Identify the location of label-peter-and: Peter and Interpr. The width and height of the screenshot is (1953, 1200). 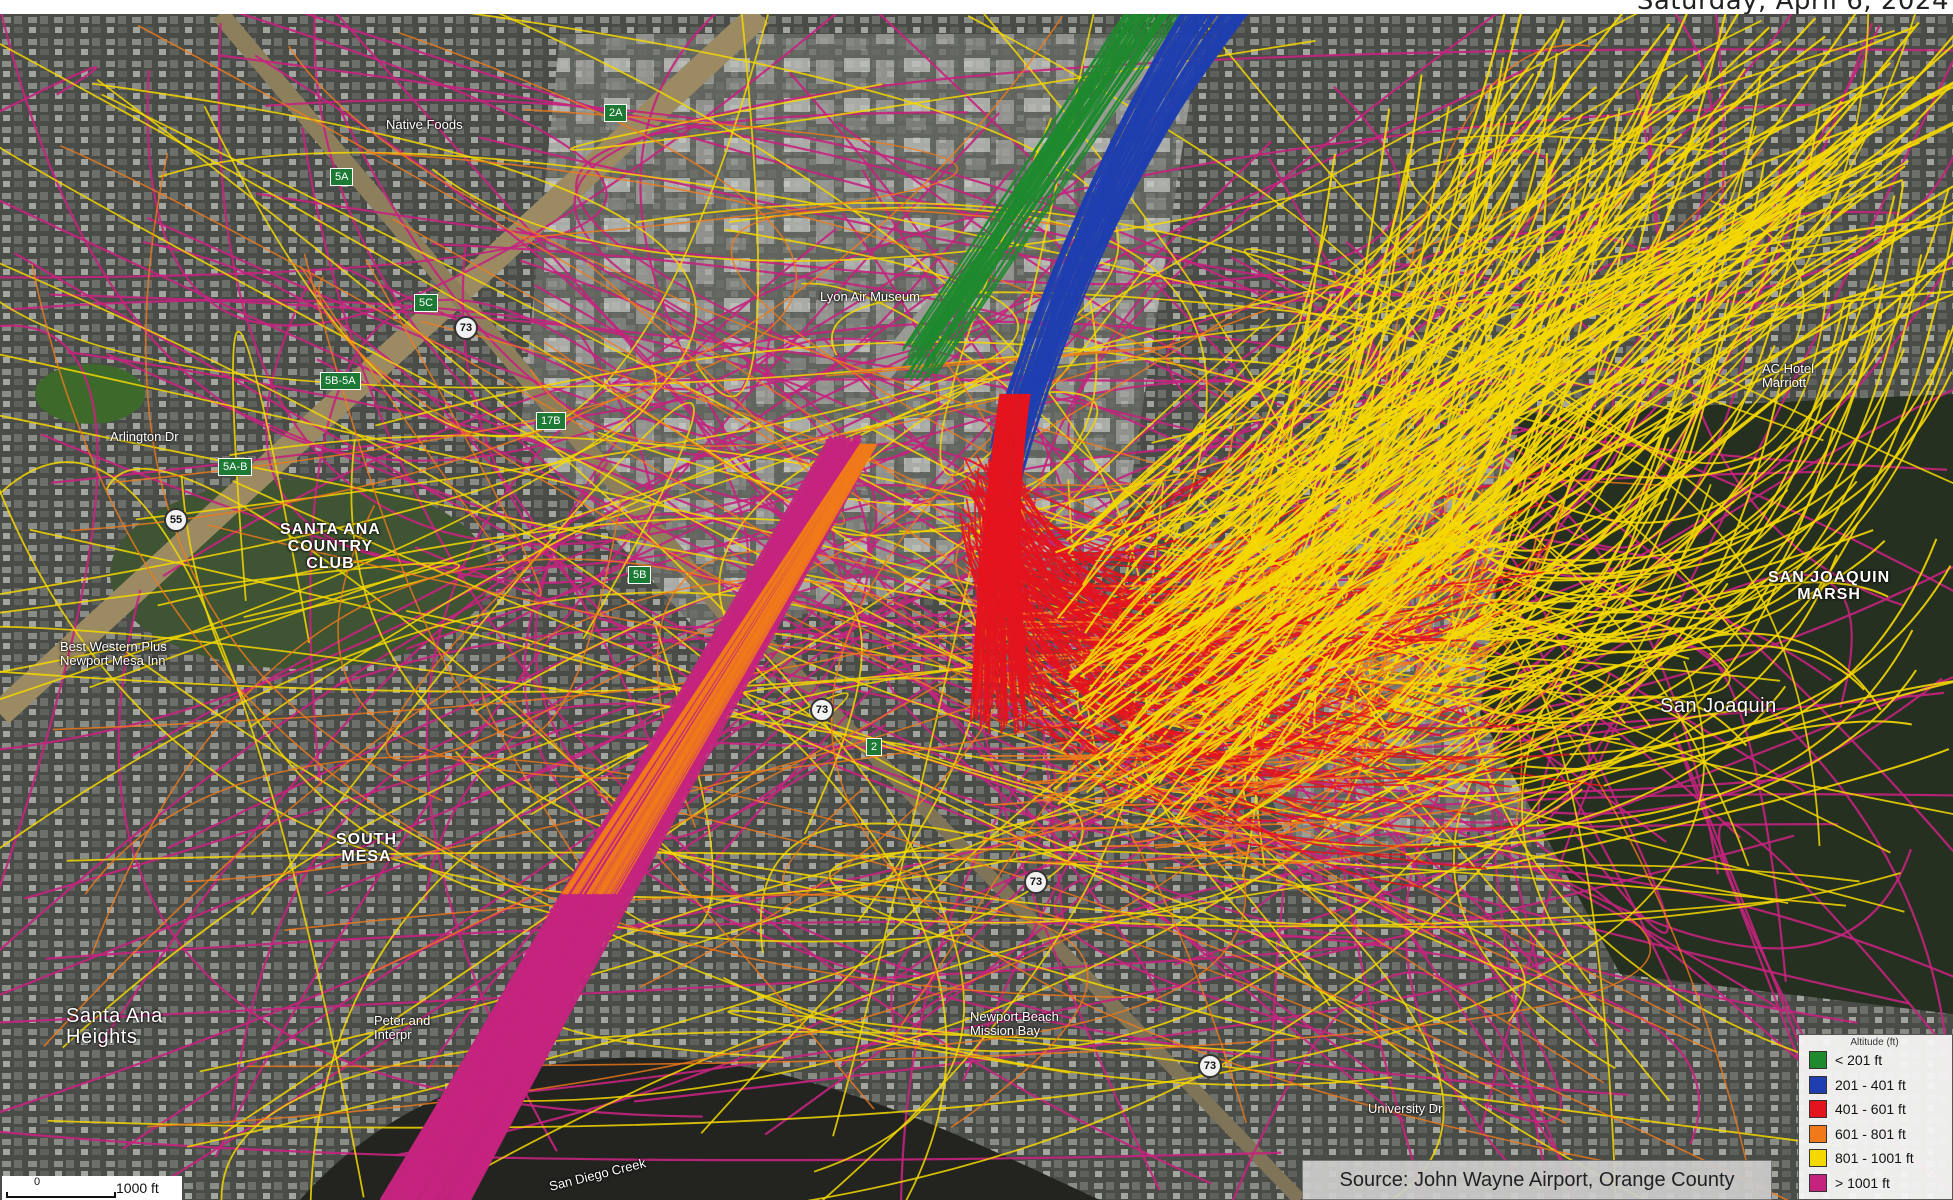
(402, 1027).